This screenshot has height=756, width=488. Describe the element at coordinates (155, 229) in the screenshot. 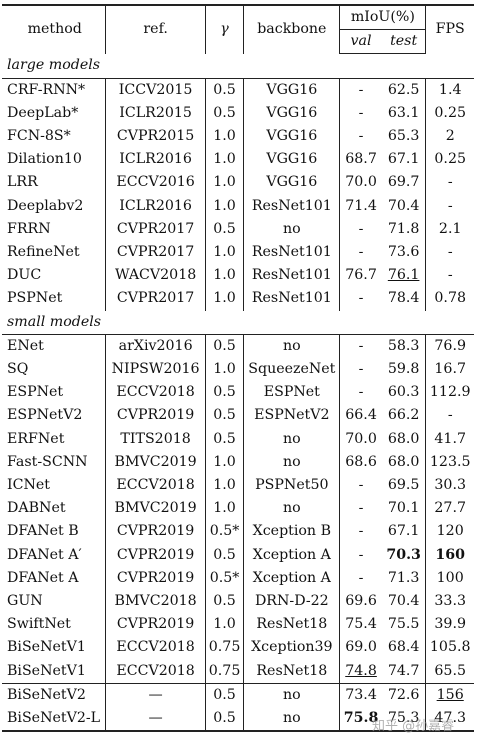

I see `cell-ref: CVPR2017` at that location.